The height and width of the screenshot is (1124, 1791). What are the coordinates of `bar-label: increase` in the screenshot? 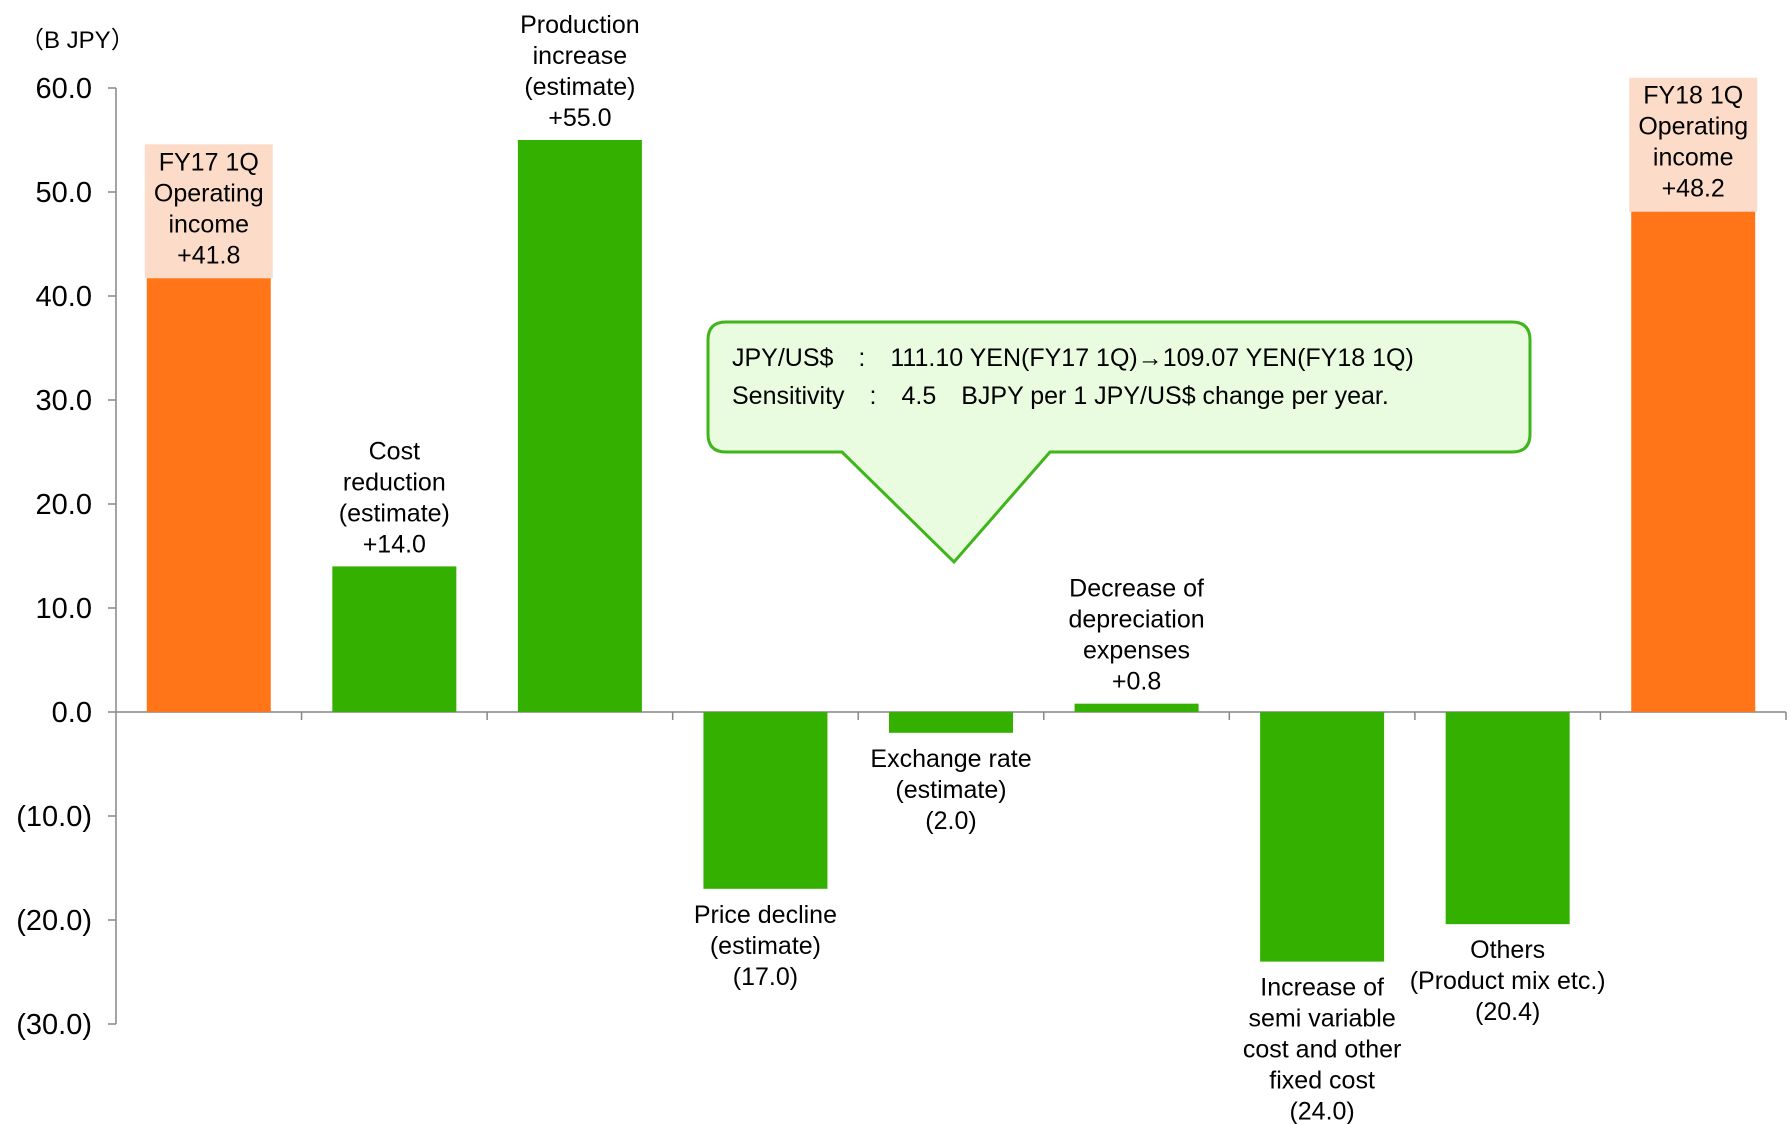 It's located at (580, 56).